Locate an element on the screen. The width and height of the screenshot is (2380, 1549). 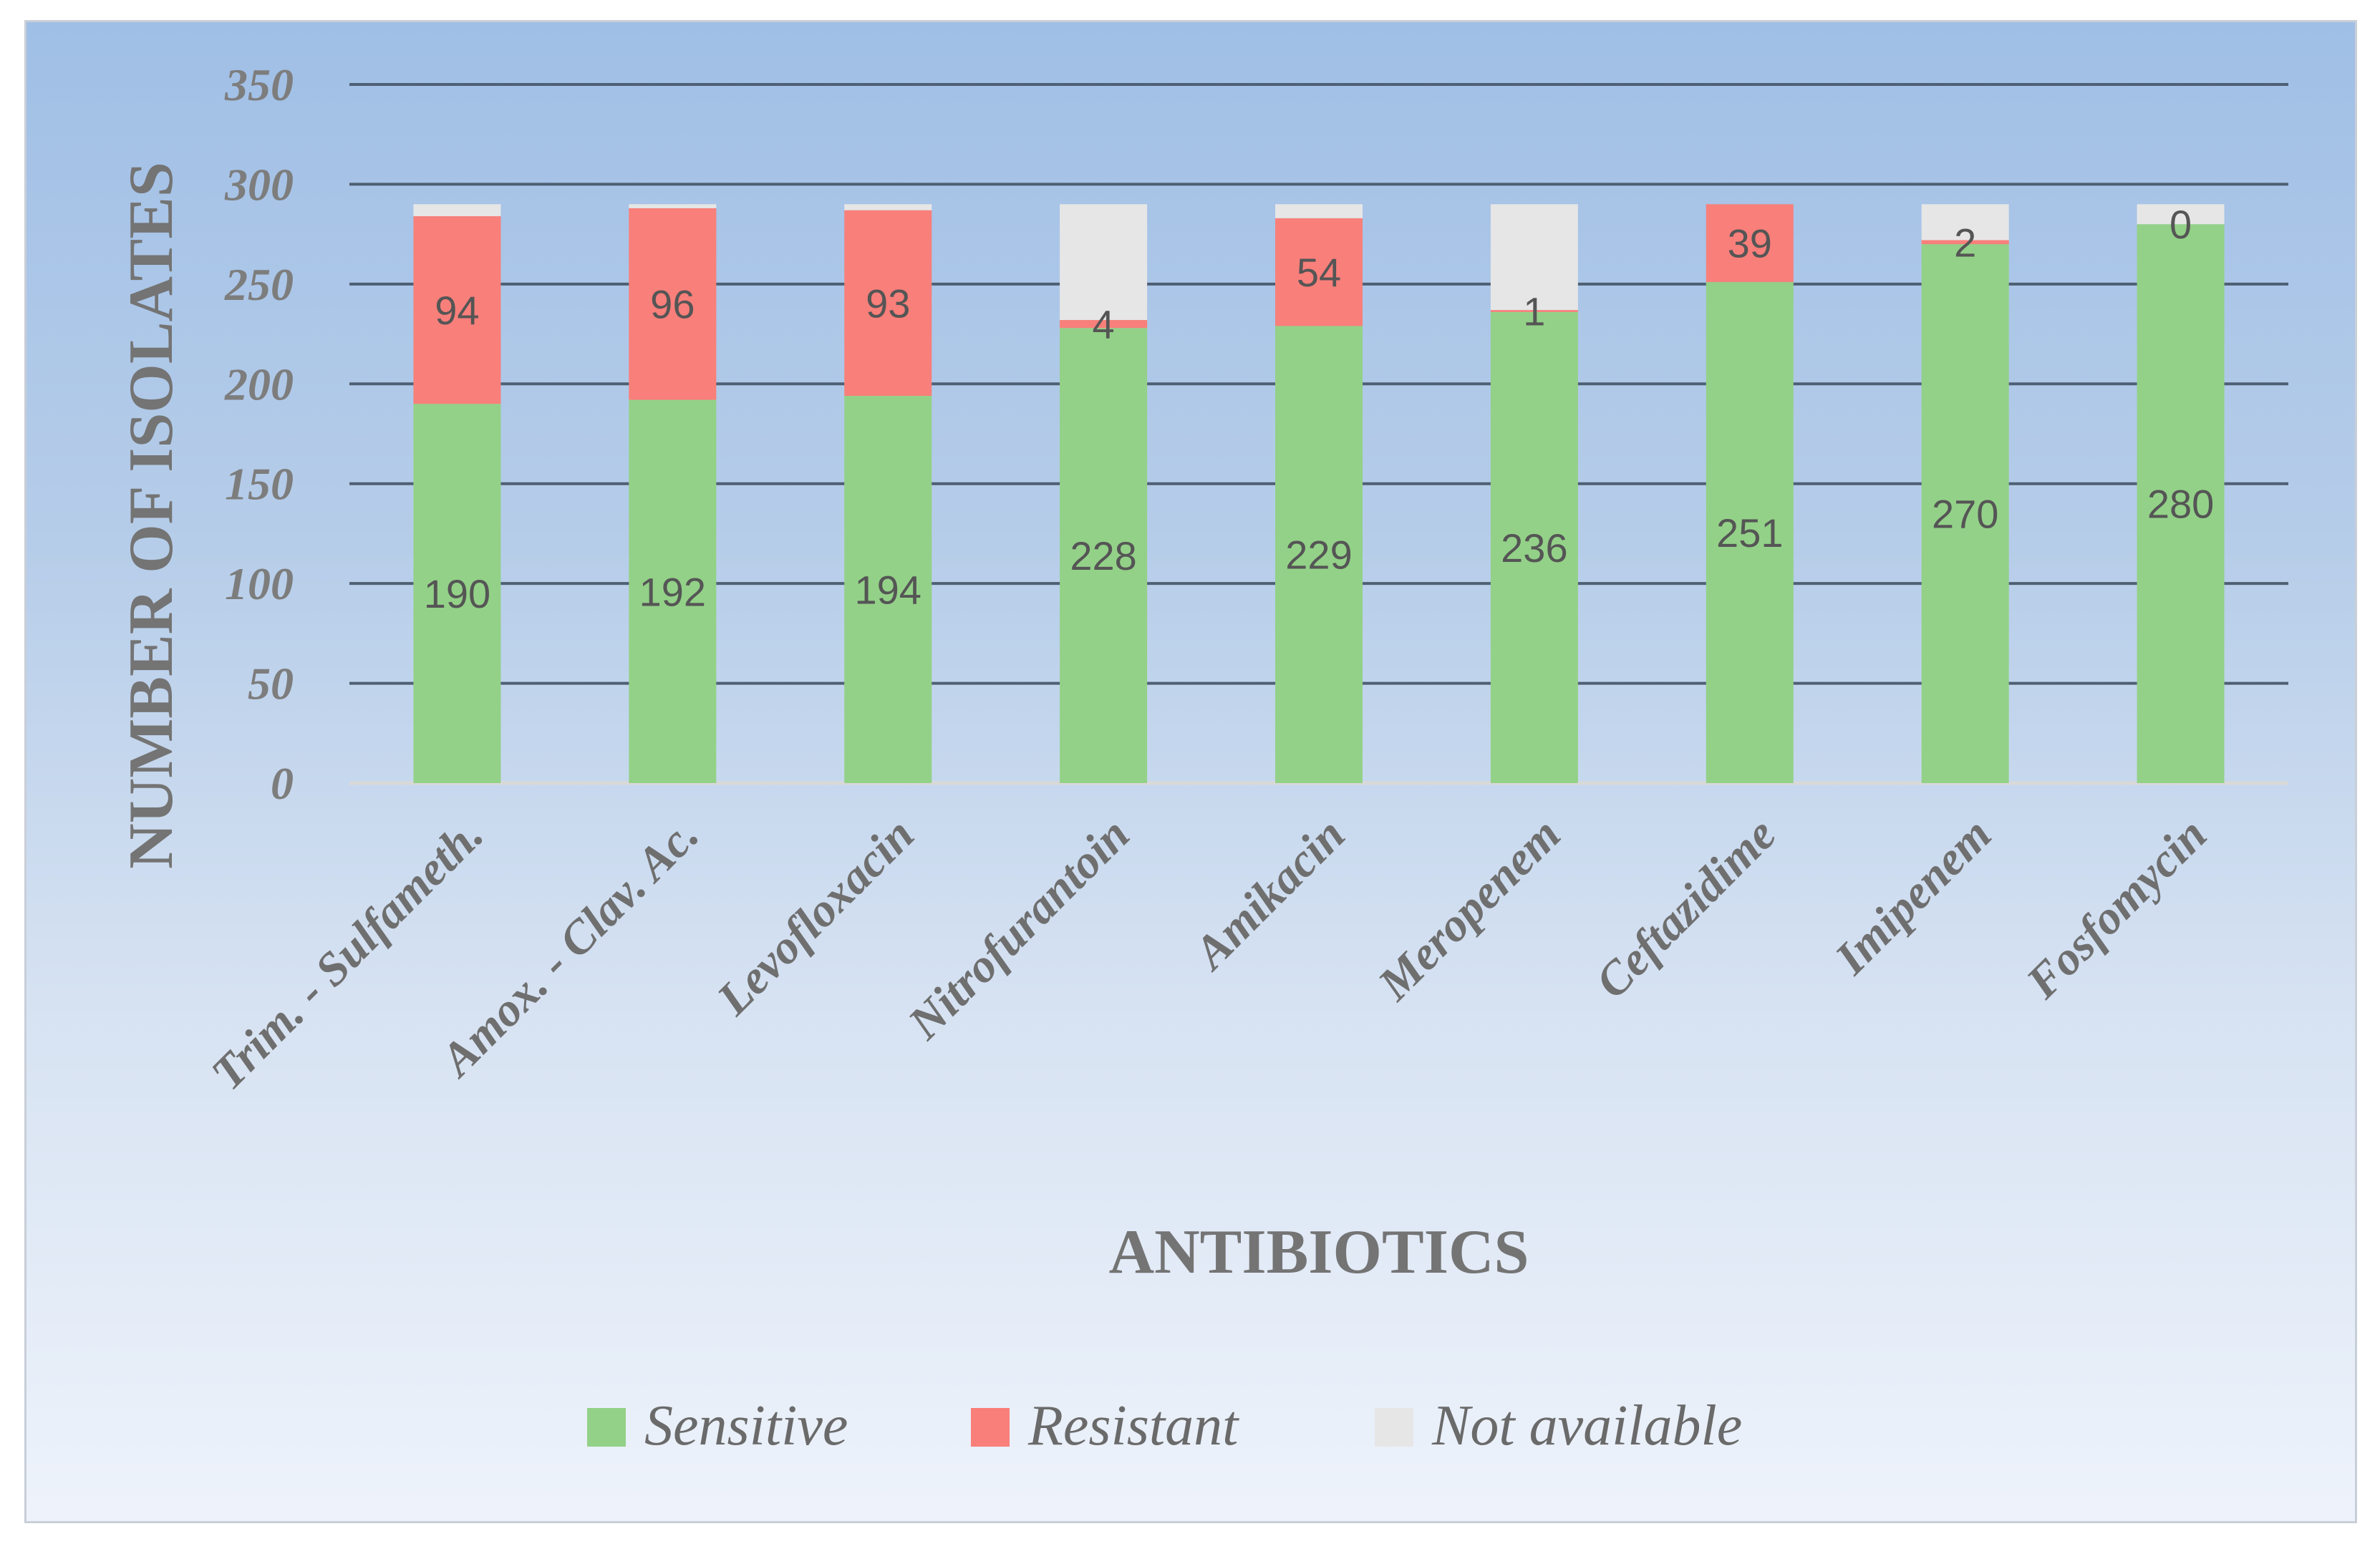
data-label-sensitive: 192 is located at coordinates (672, 591).